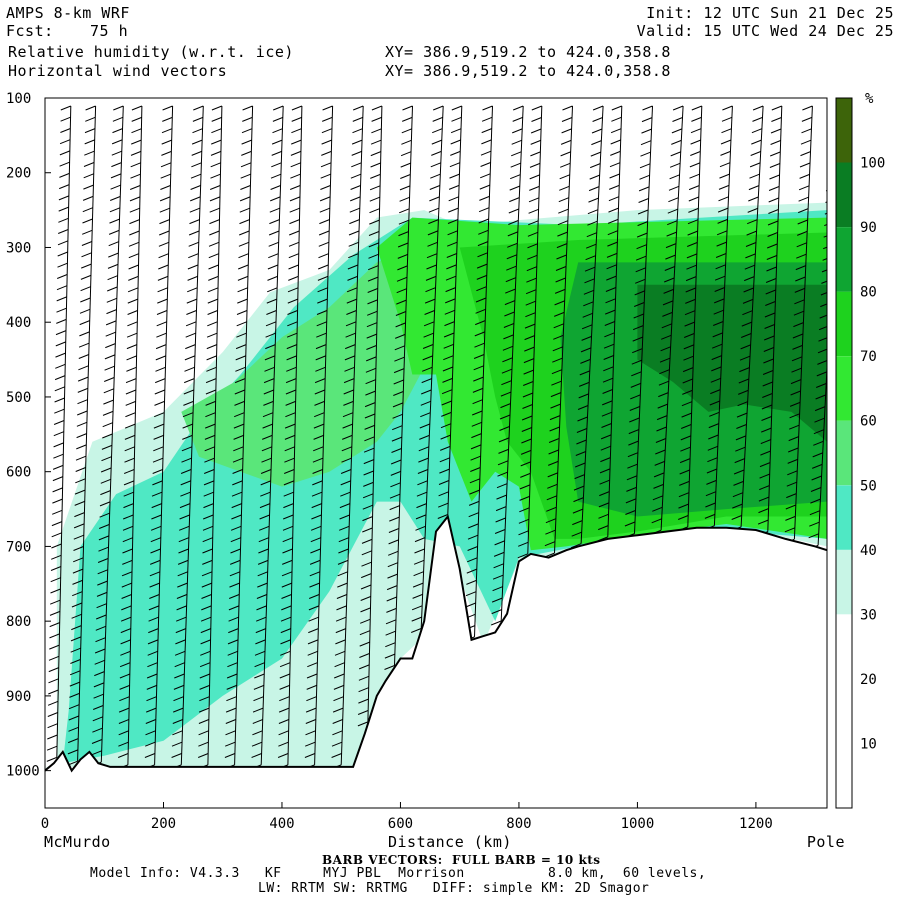 This screenshot has height=900, width=900. Describe the element at coordinates (18, 473) in the screenshot. I see `y-tick-label-600: 600` at that location.